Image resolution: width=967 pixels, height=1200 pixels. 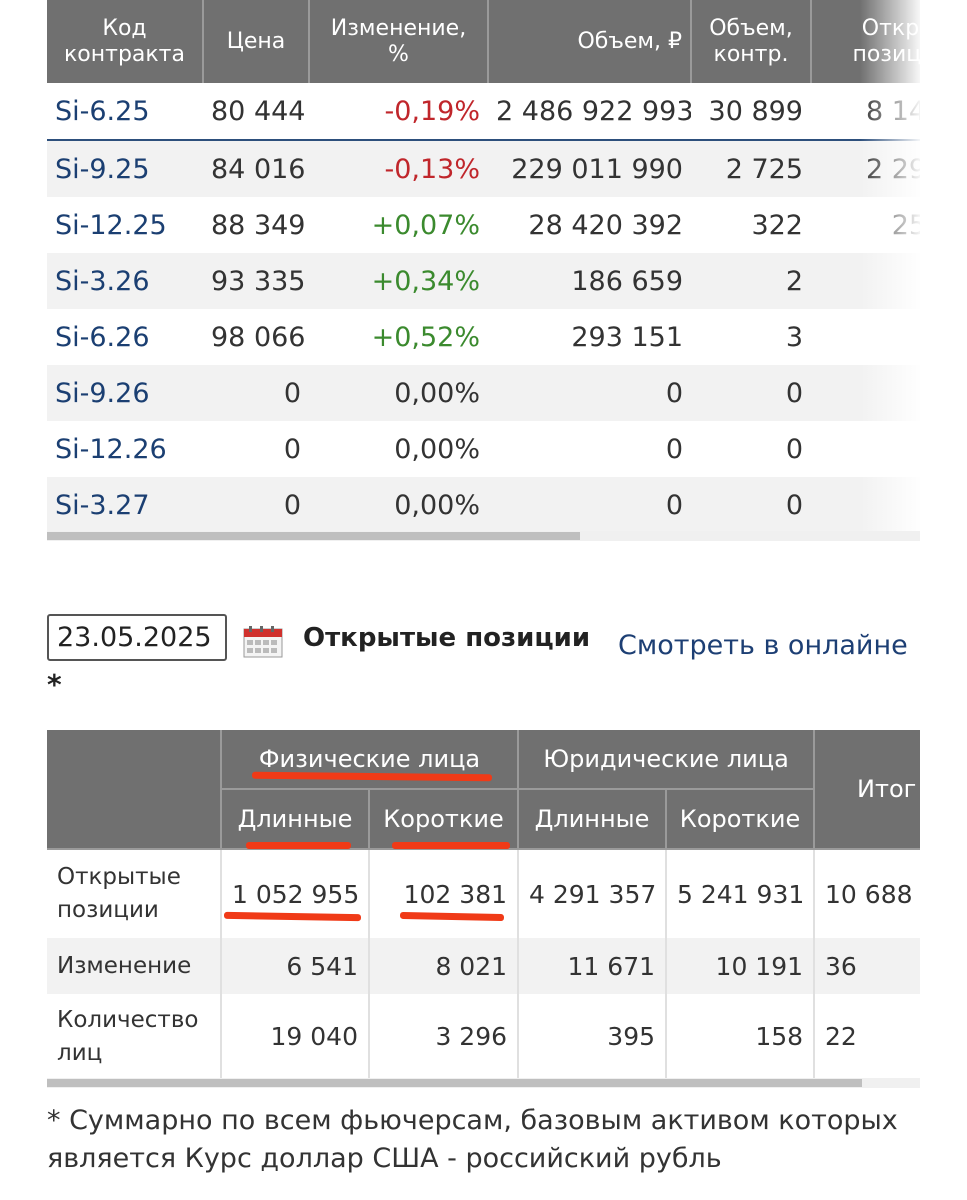 I want to click on row-label: Открытые позиции, so click(x=134, y=893).